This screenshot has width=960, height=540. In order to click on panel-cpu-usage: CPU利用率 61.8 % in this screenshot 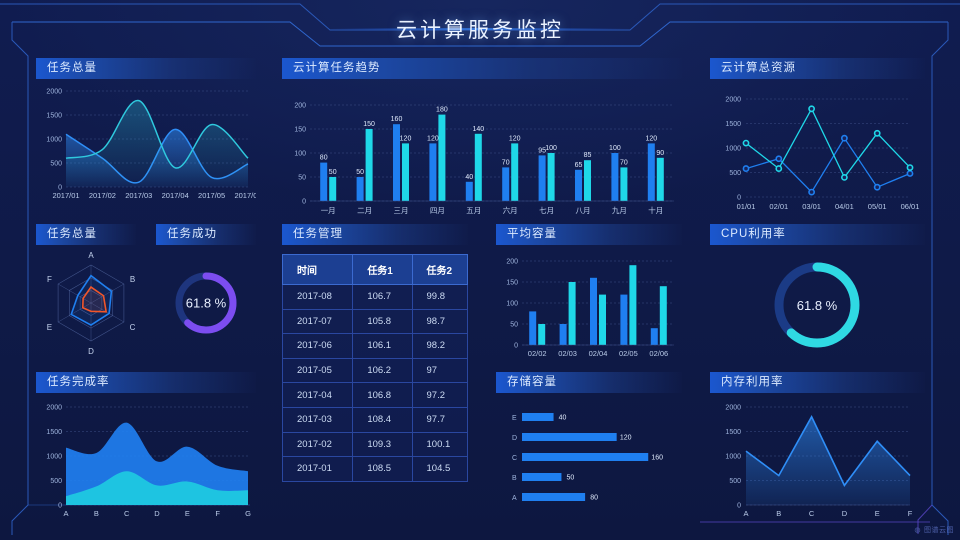, I will do `click(817, 301)`.